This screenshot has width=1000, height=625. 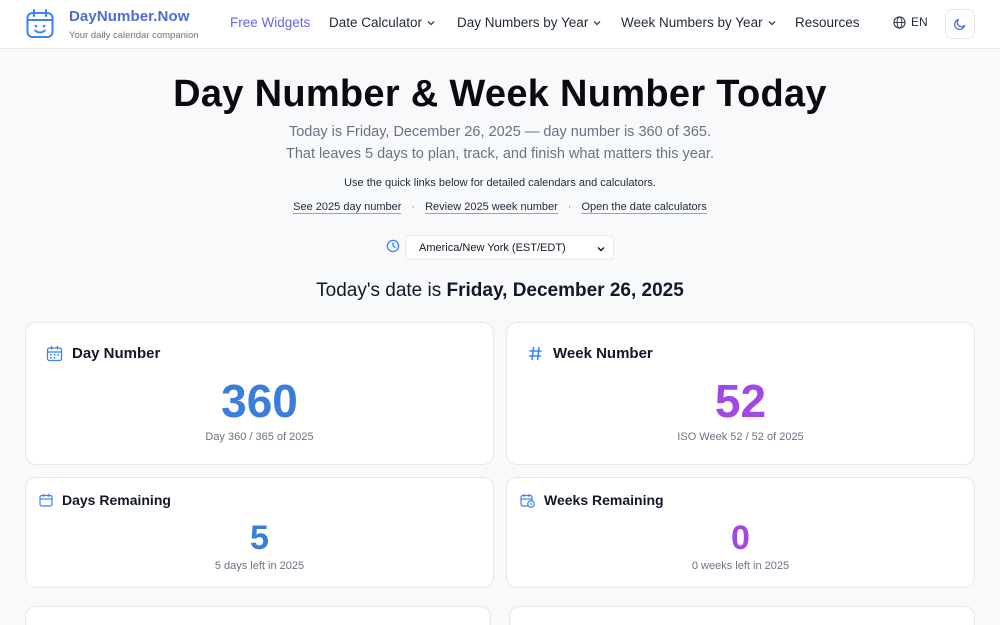 What do you see at coordinates (116, 353) in the screenshot?
I see `card-title: Day Number` at bounding box center [116, 353].